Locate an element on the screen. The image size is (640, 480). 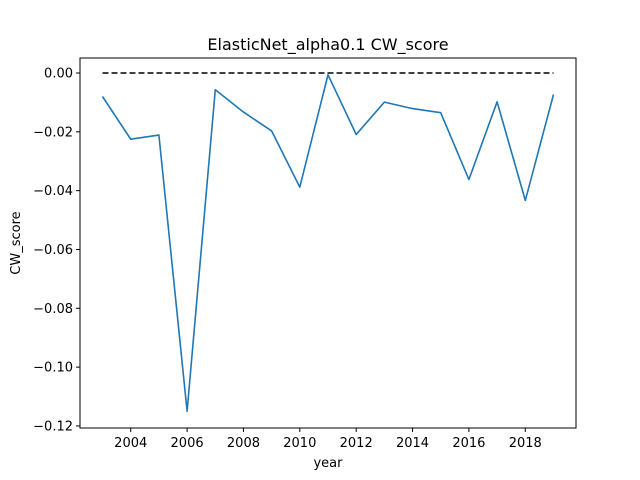
x-tick-label: 2016 is located at coordinates (468, 443).